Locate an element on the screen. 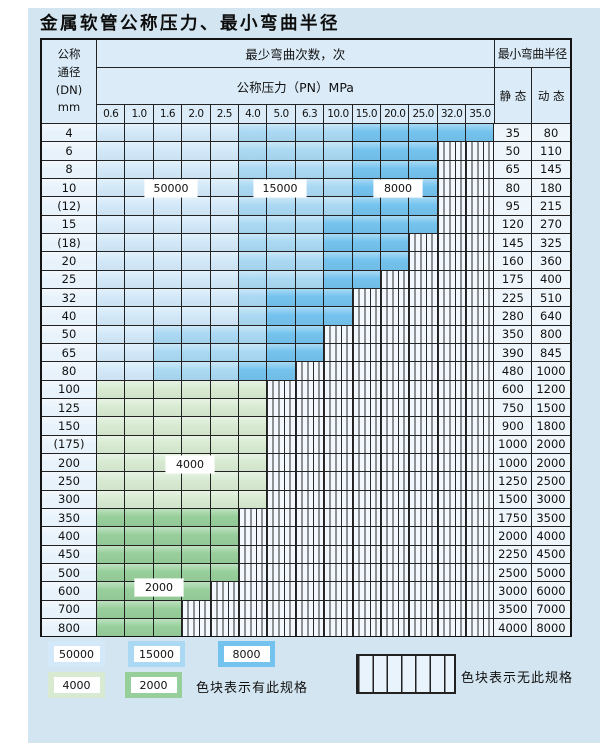 The height and width of the screenshot is (743, 600). legend-swatch-label: 8000 is located at coordinates (246, 654).